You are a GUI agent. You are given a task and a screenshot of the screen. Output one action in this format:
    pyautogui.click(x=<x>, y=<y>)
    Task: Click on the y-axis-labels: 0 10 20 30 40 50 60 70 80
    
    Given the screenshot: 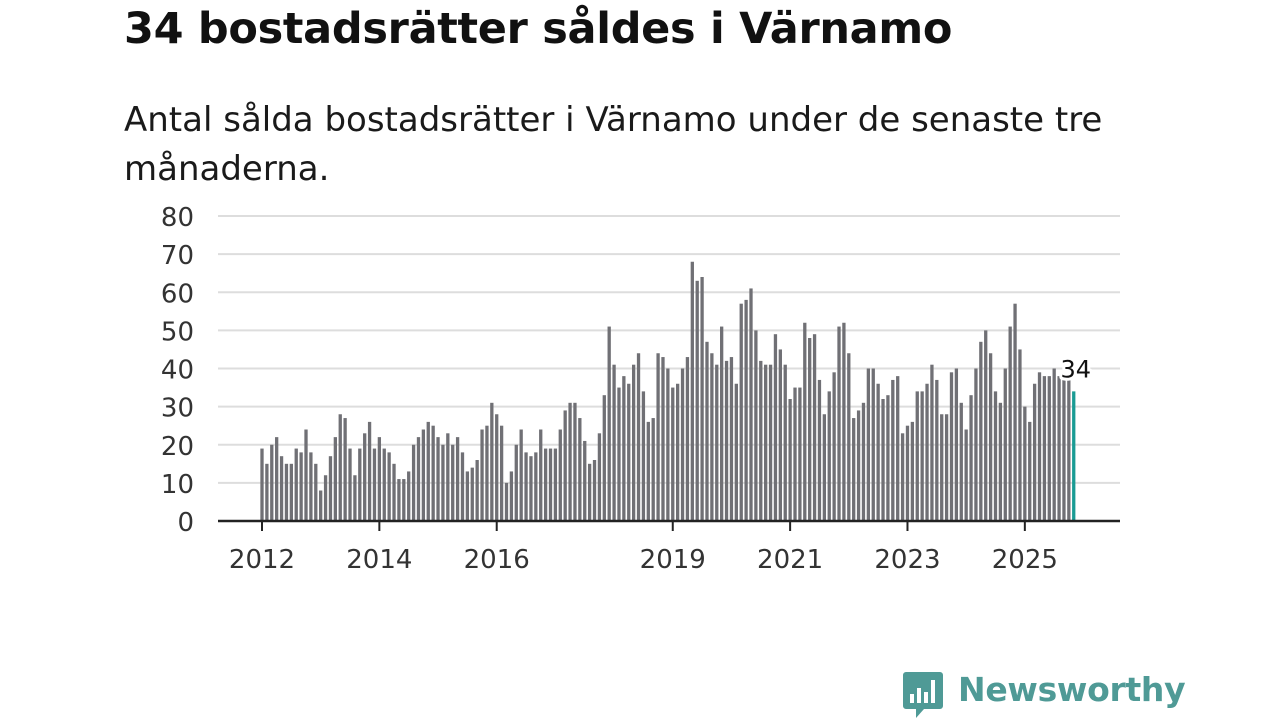 What is the action you would take?
    pyautogui.click(x=177, y=370)
    